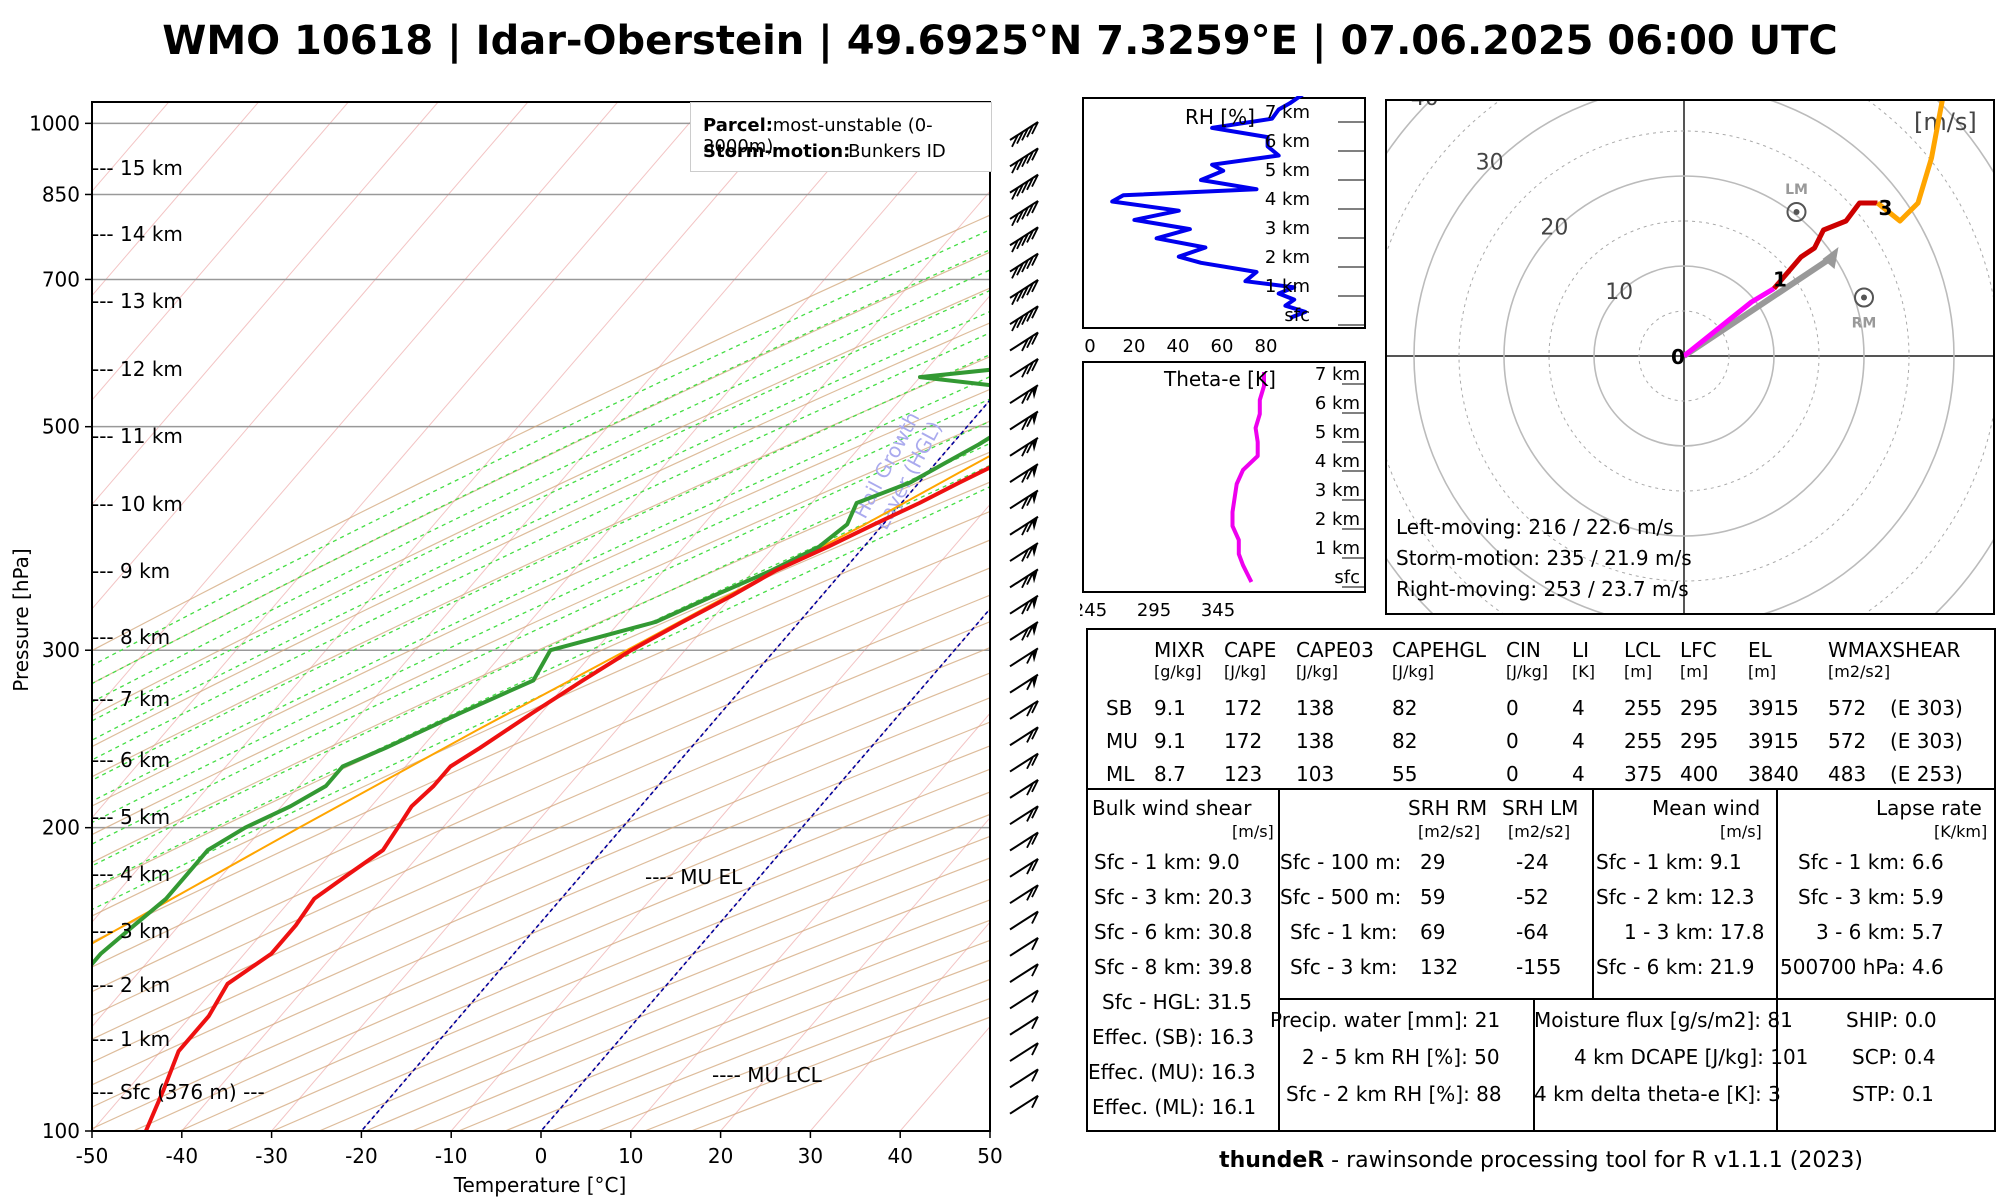 The width and height of the screenshot is (2000, 1200). I want to click on hodo-ring-minor, so click(1684, 356).